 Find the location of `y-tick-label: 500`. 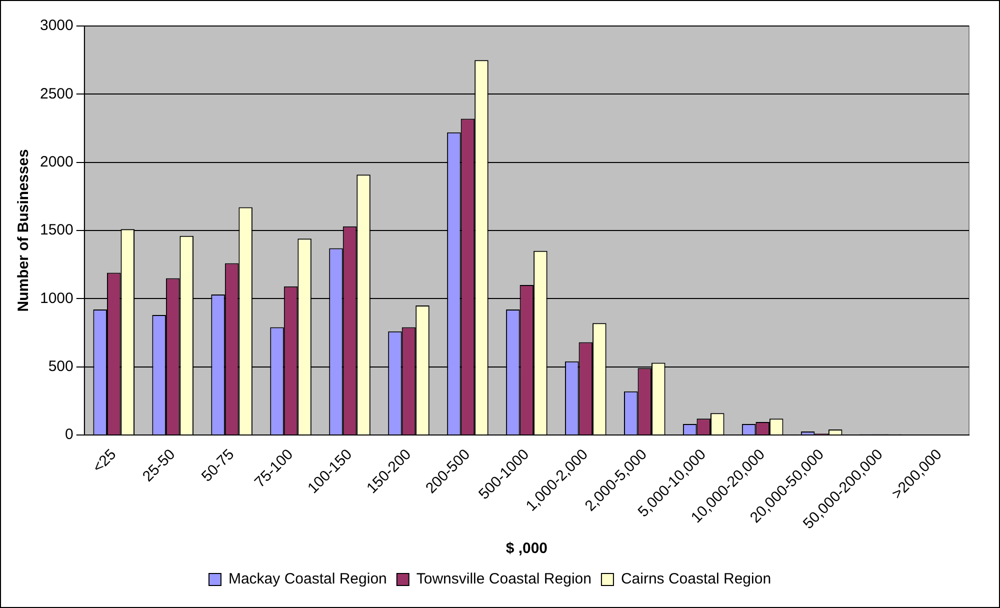

y-tick-label: 500 is located at coordinates (61, 366).